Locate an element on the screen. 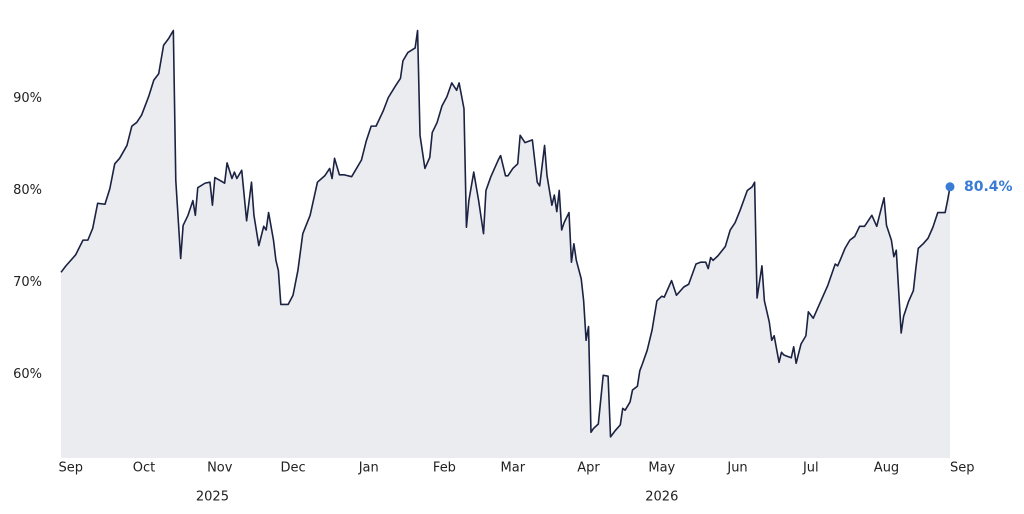 This screenshot has width=1024, height=514. x-tick-label: Oct is located at coordinates (144, 468).